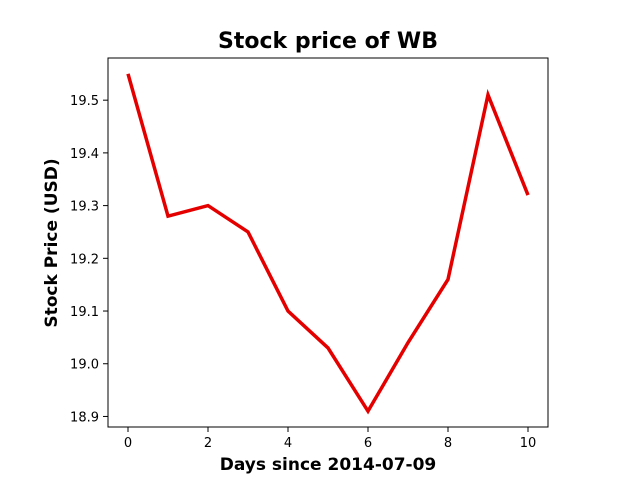 The height and width of the screenshot is (480, 640). I want to click on x-tick-label: 8, so click(448, 443).